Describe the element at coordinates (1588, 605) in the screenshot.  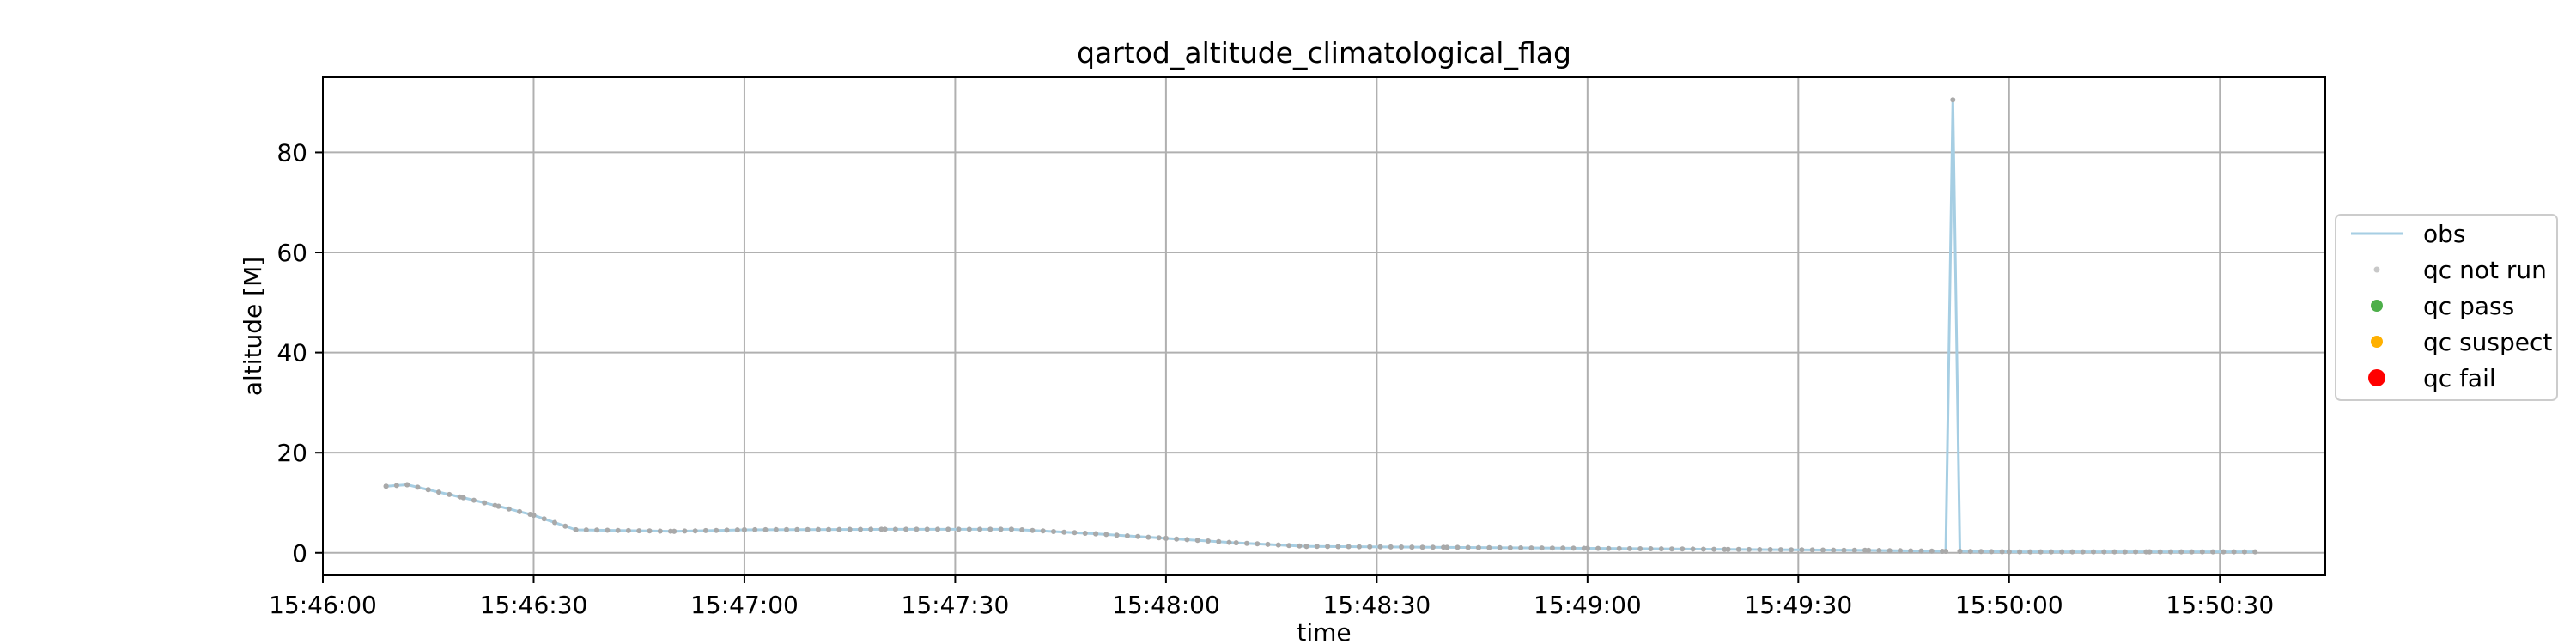
I see `x-tick-label: 15:49:00` at that location.